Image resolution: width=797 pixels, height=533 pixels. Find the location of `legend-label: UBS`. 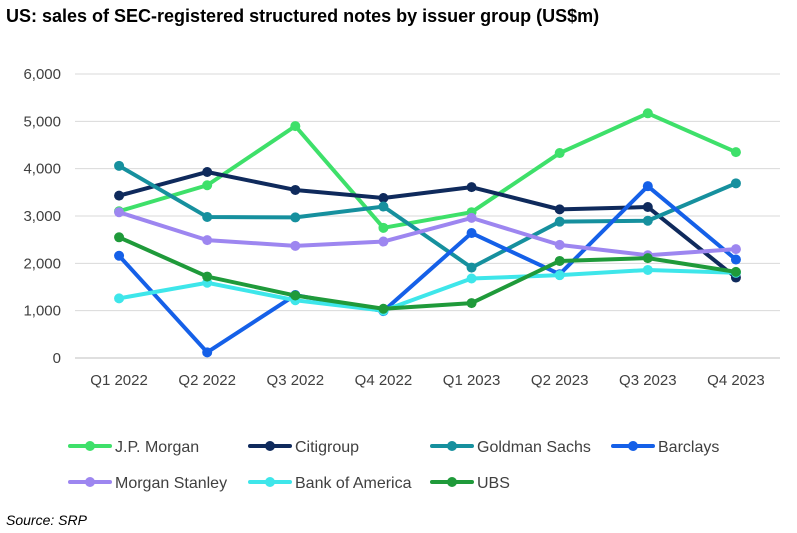

legend-label: UBS is located at coordinates (493, 483).